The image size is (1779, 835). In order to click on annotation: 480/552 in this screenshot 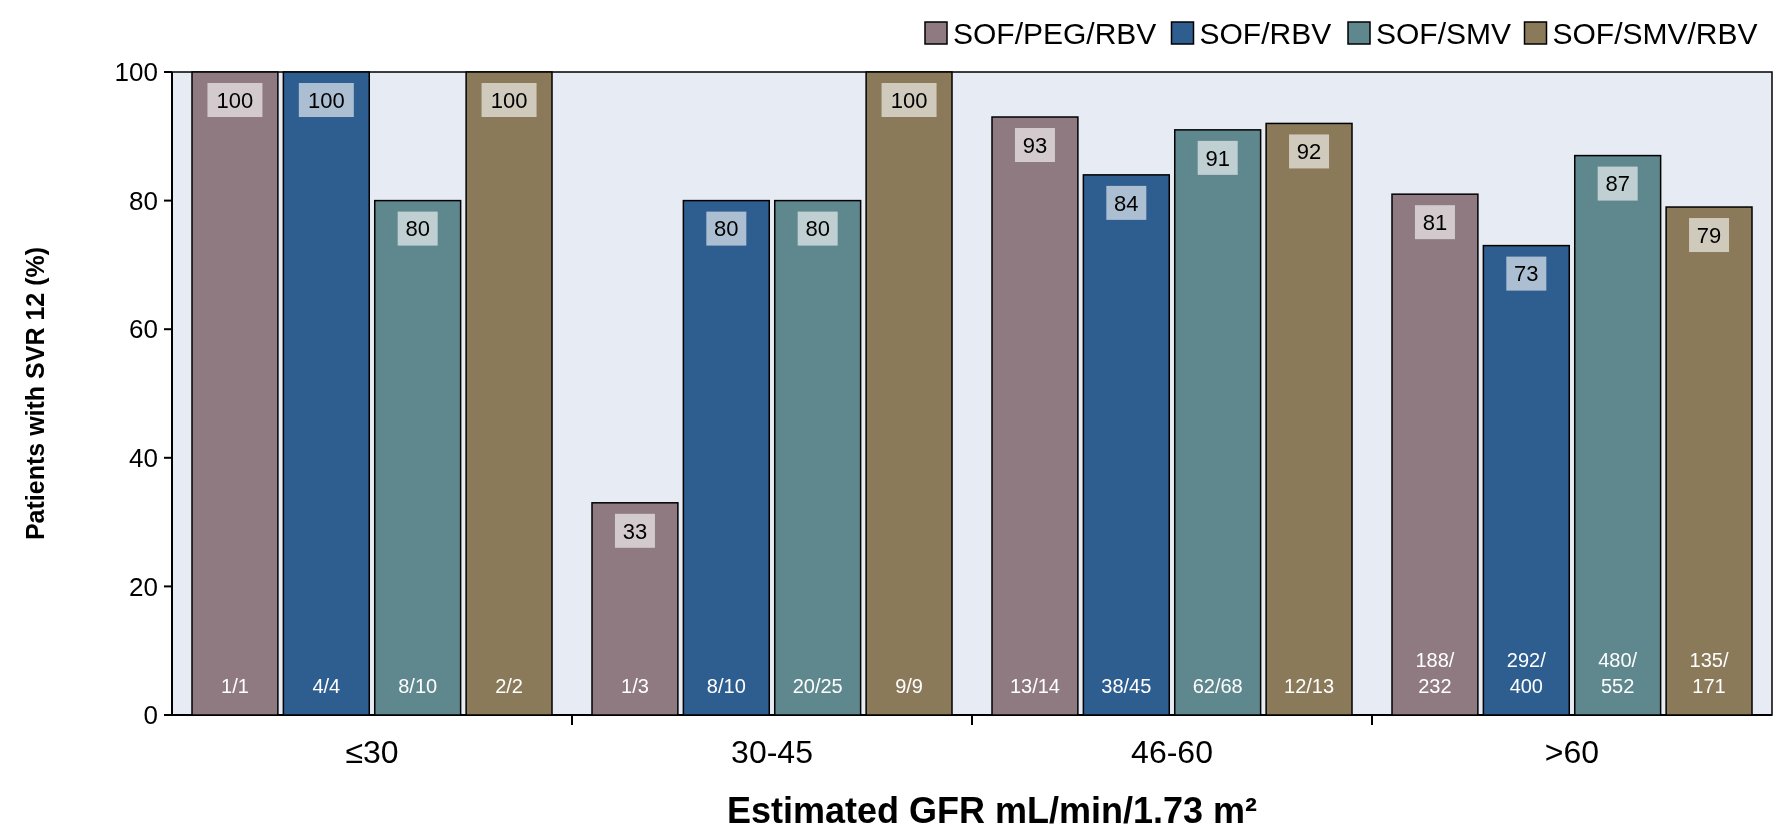, I will do `click(1618, 673)`.